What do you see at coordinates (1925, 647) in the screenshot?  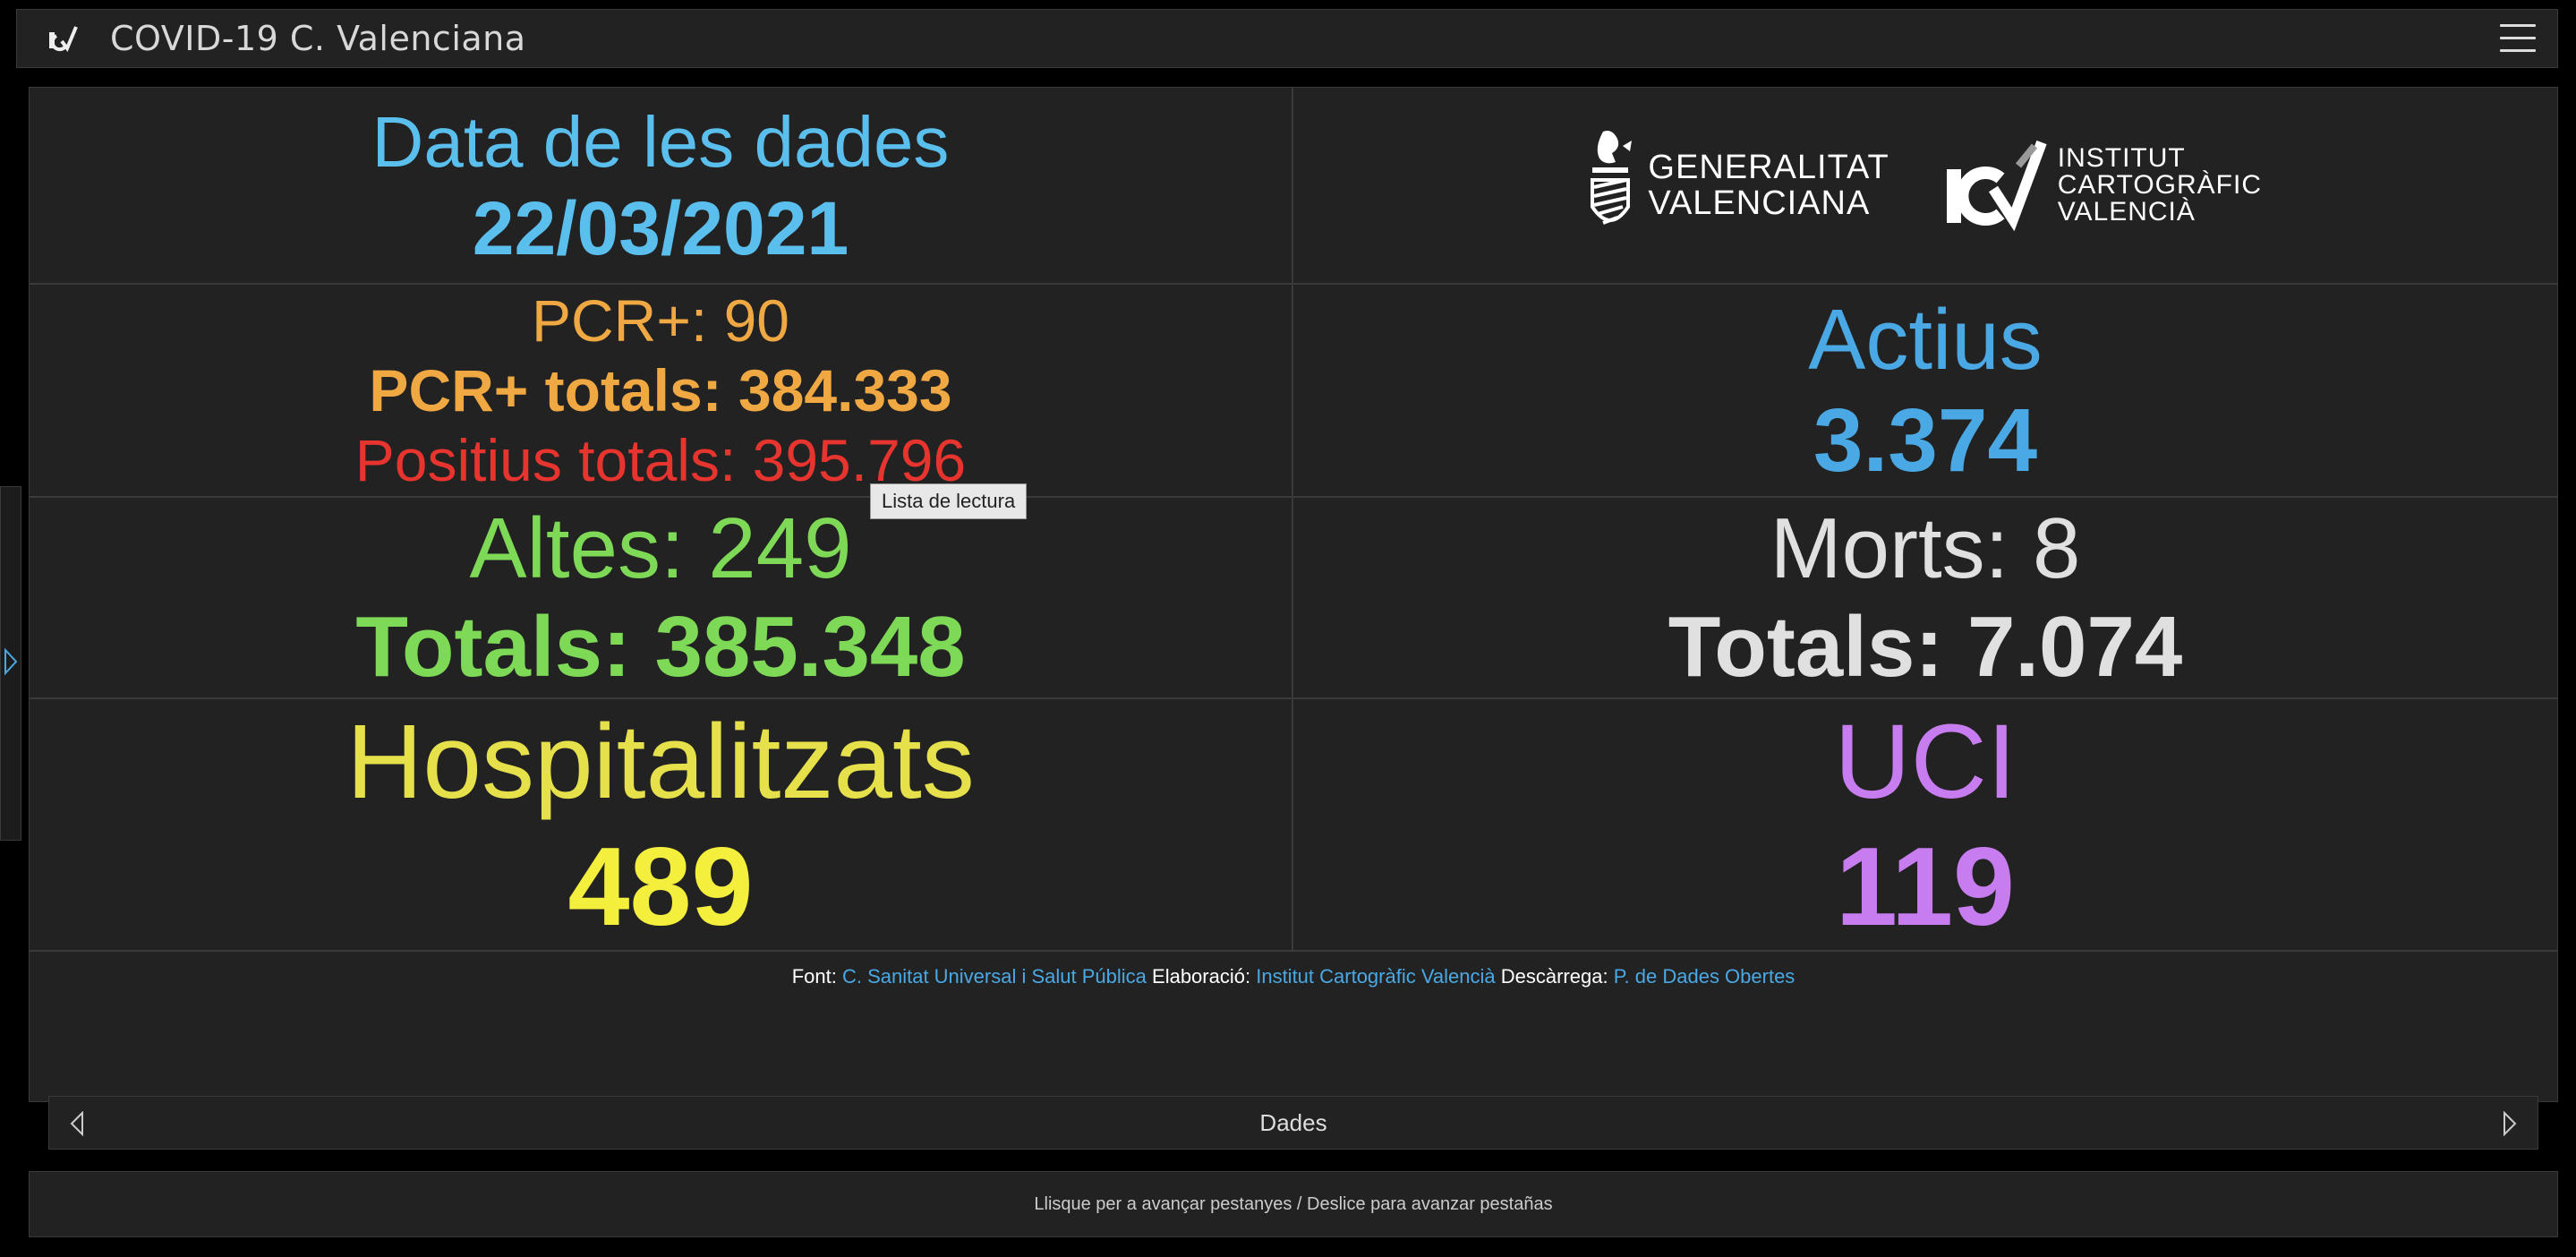 I see `morts-total: Totals: 7.074` at bounding box center [1925, 647].